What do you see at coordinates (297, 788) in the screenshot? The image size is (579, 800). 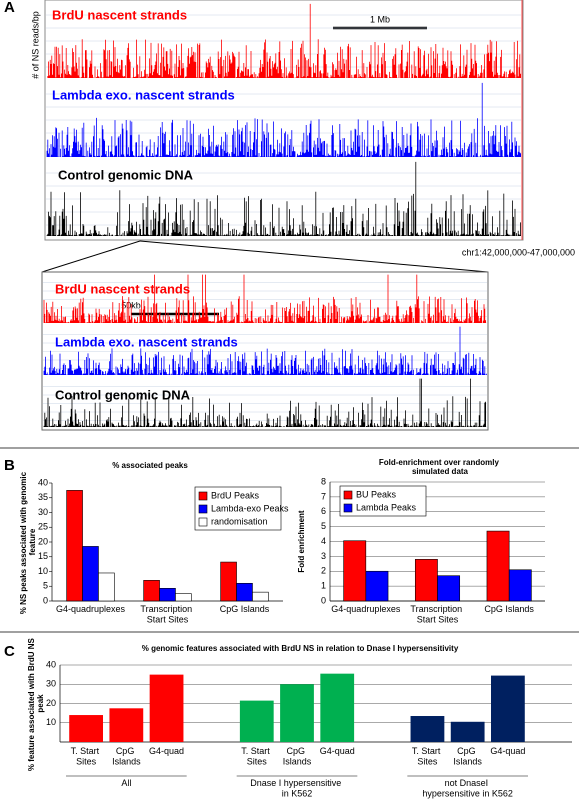 I see `group-label: Dnase I hypersensitive in K562` at bounding box center [297, 788].